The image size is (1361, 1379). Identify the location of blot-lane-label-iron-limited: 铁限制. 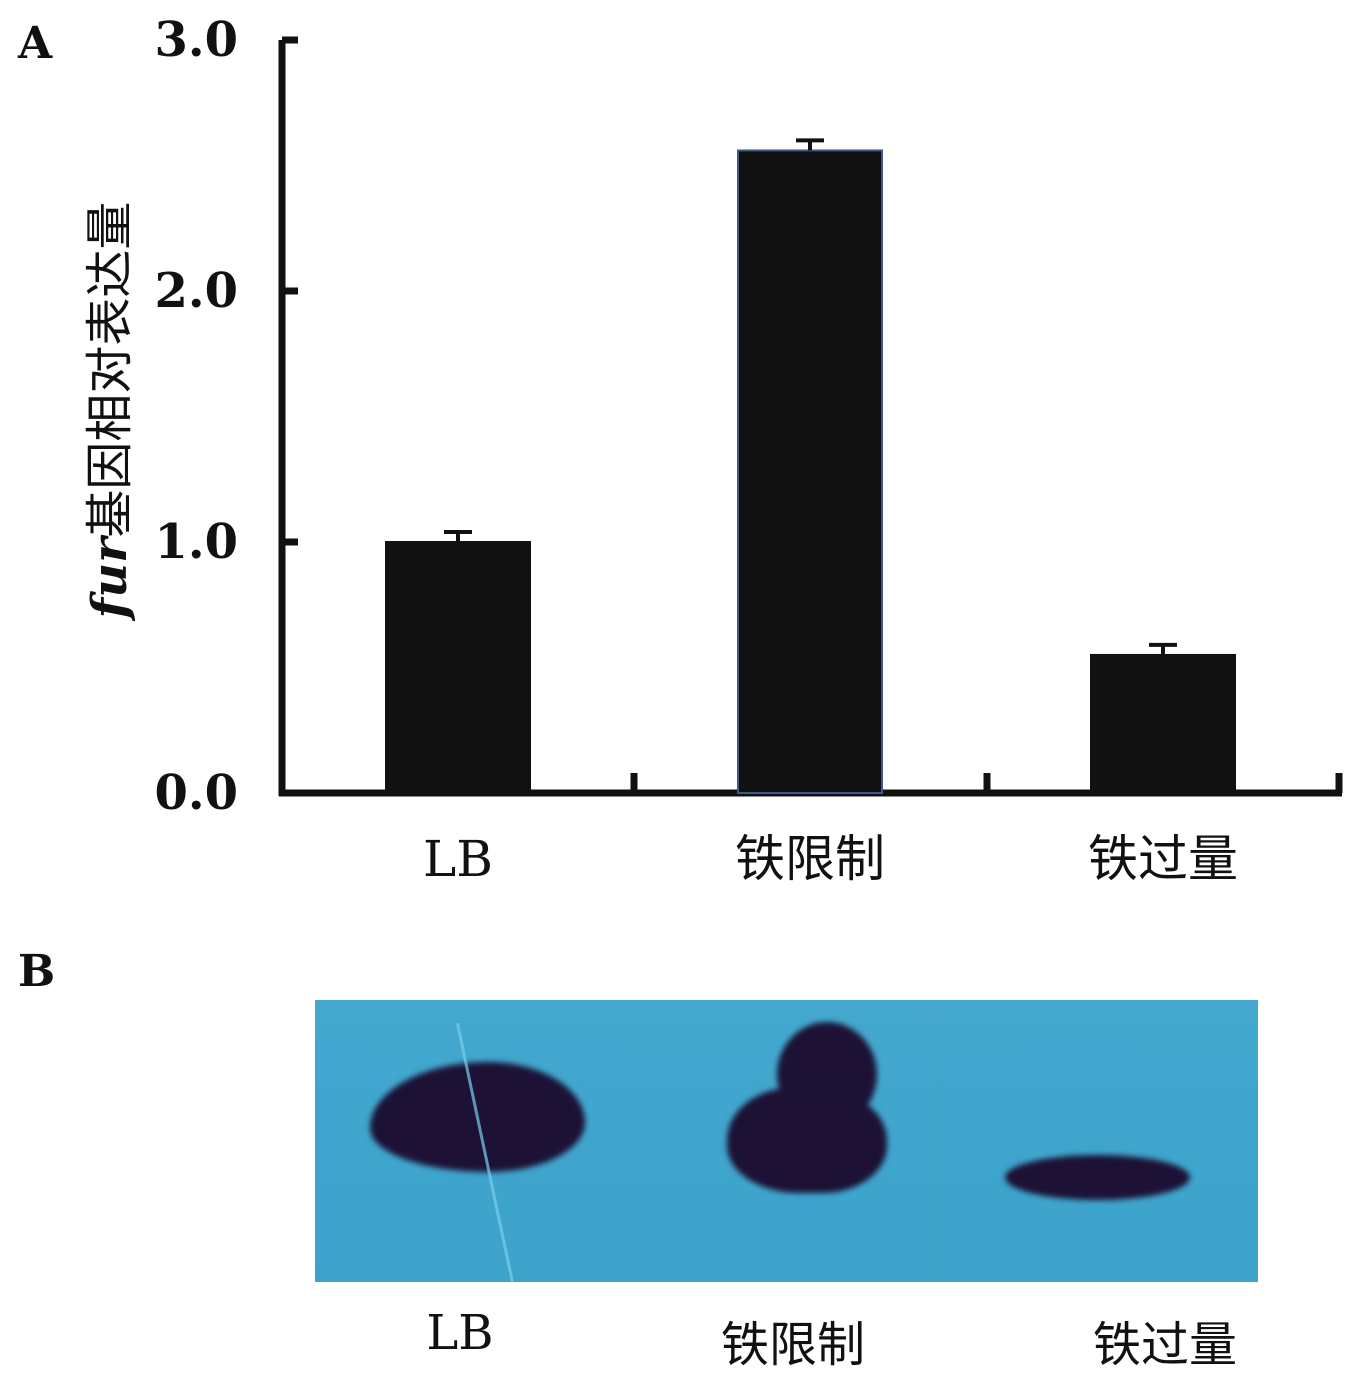
(793, 1345).